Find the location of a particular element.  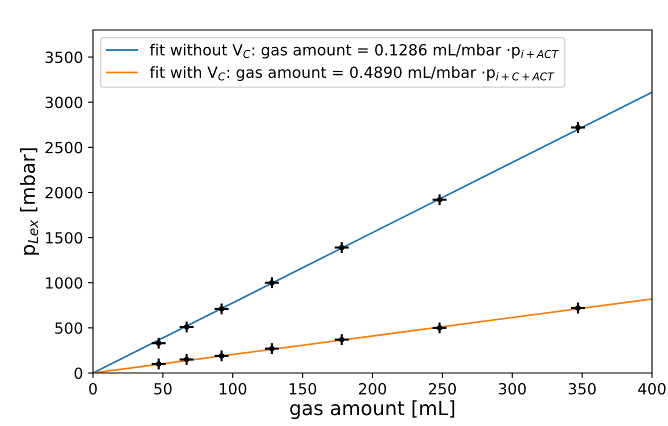

x-tick-label: 350 is located at coordinates (582, 388).